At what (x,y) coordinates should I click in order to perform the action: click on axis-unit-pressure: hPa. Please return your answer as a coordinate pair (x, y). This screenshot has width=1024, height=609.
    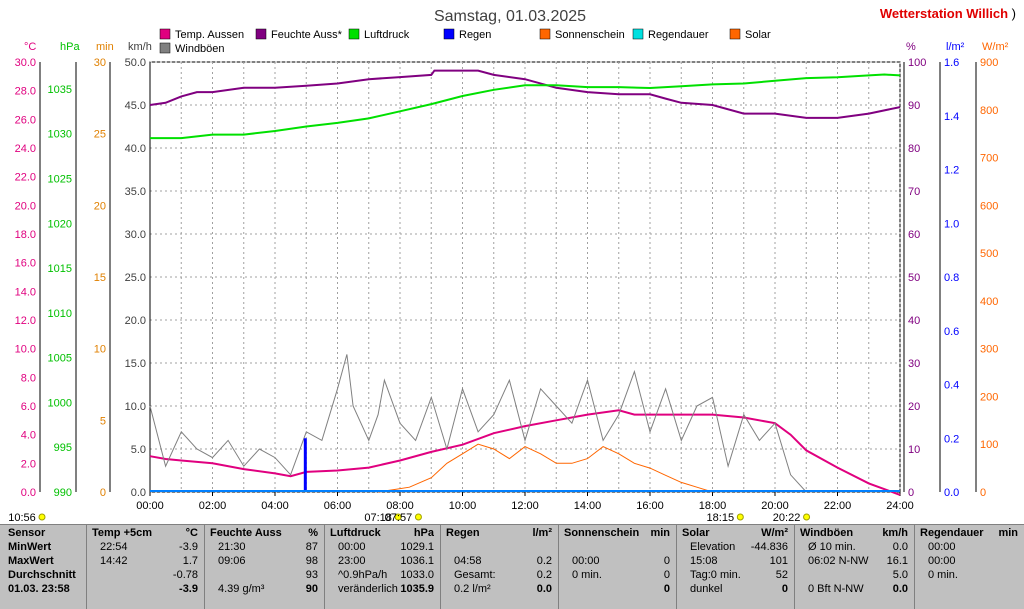
    Looking at the image, I should click on (70, 47).